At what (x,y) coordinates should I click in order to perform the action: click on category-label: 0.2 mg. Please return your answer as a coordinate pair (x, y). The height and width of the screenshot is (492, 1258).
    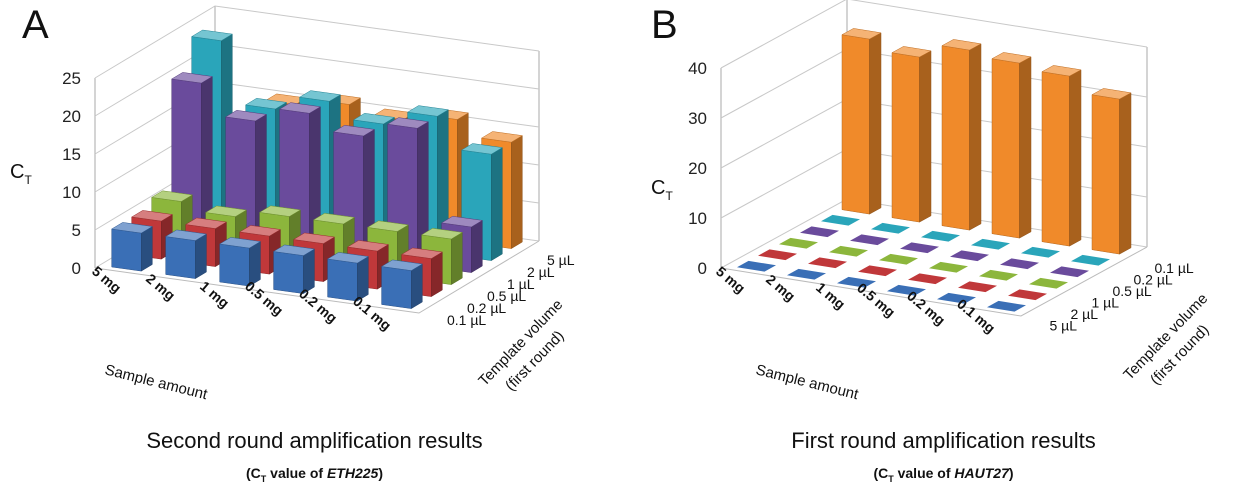
    Looking at the image, I should click on (926, 308).